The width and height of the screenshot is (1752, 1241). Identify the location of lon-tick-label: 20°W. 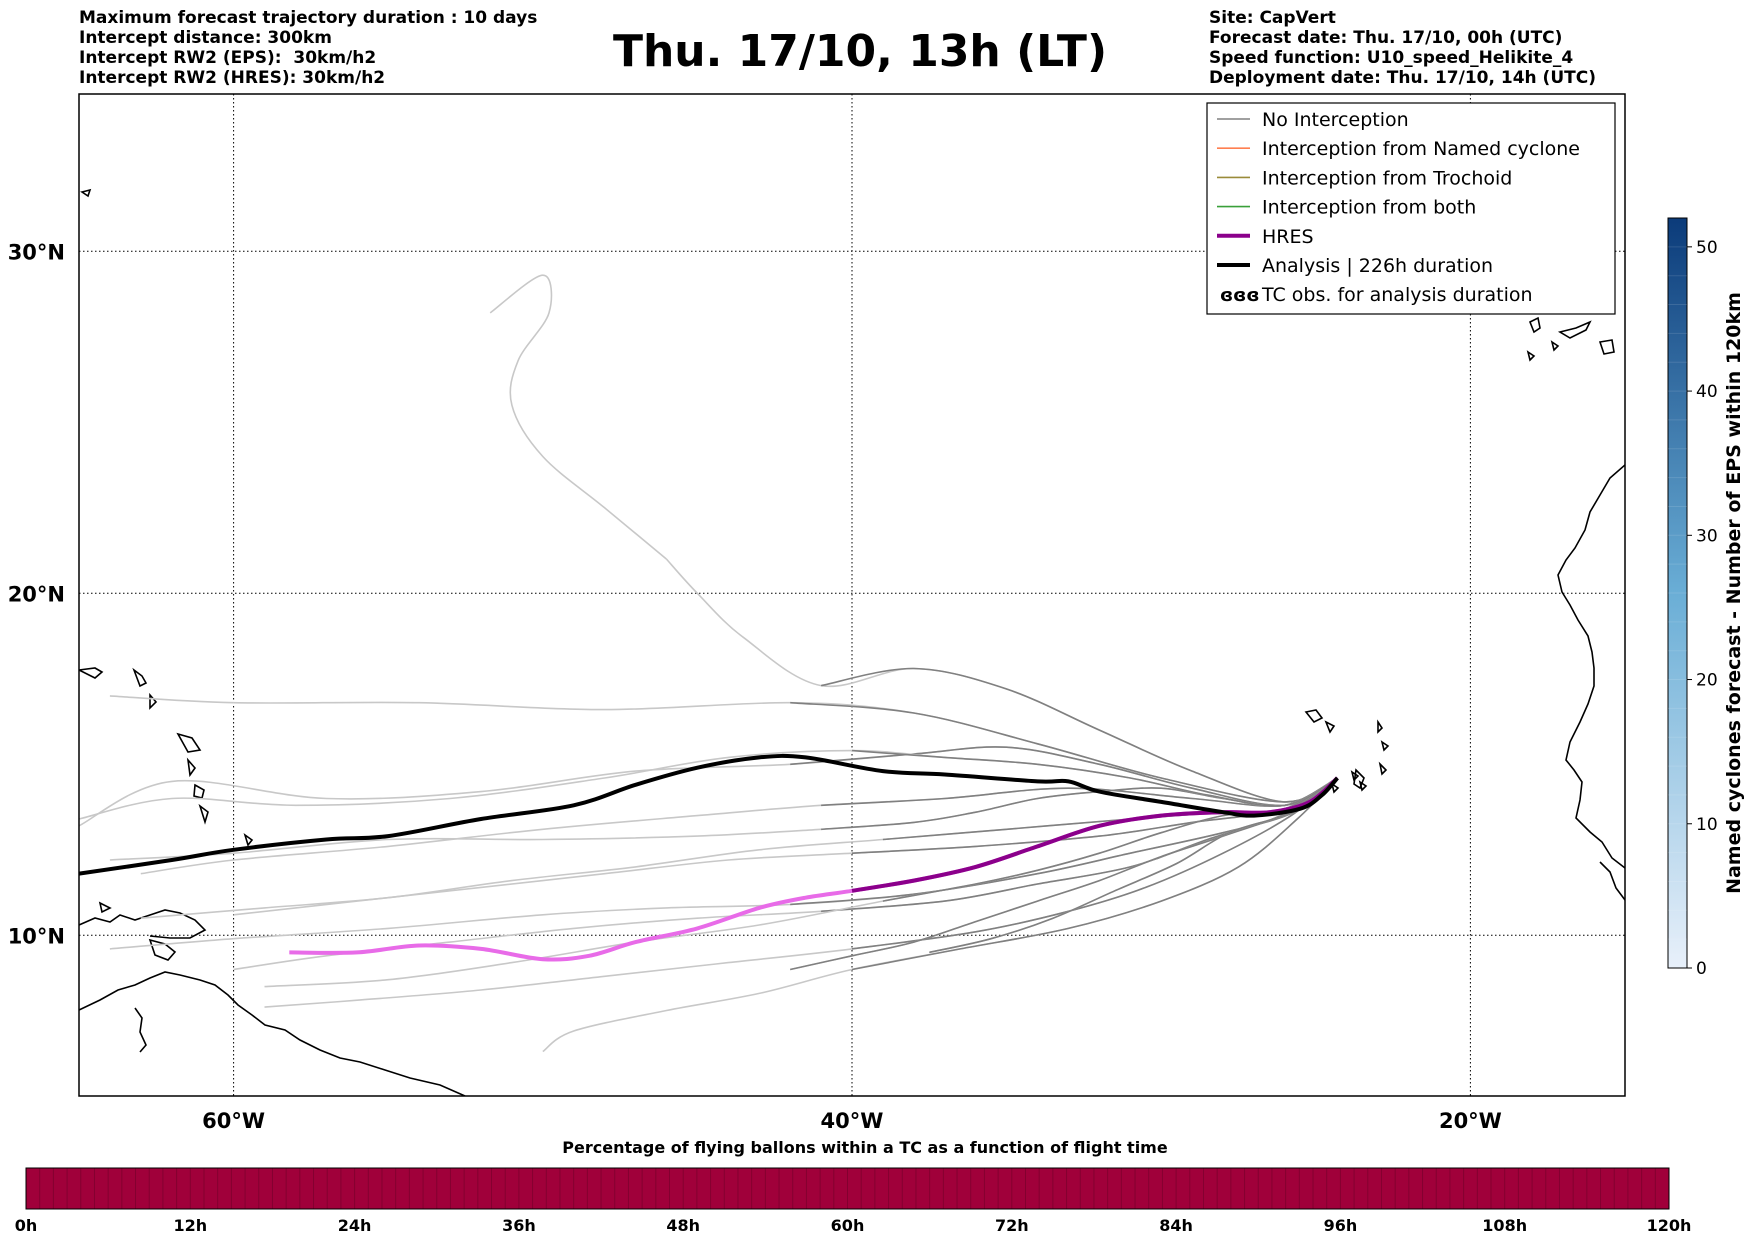
(1470, 1121).